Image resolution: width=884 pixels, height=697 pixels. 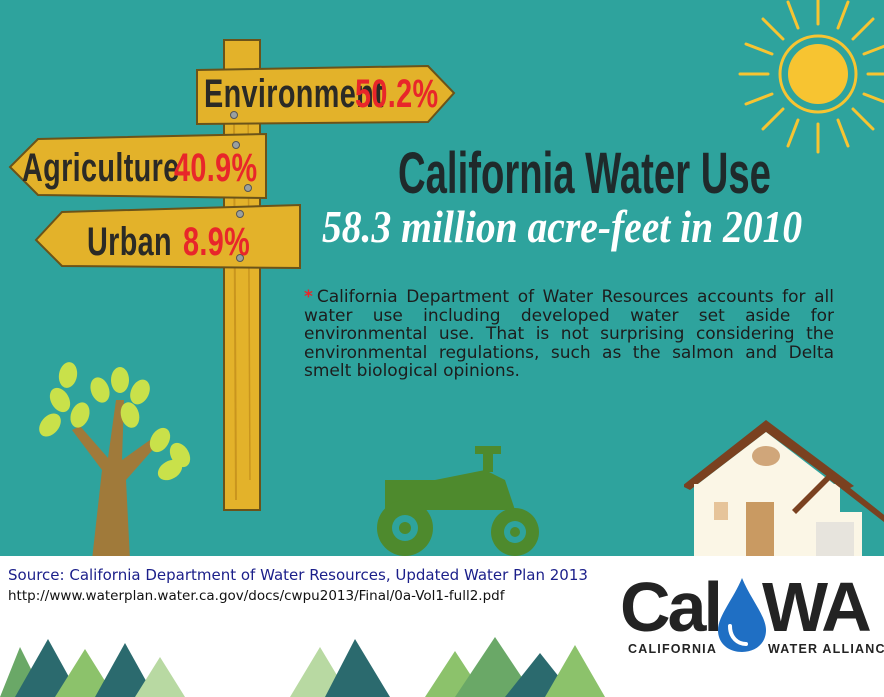 What do you see at coordinates (294, 94) in the screenshot?
I see `sign-environment-label: Environment` at bounding box center [294, 94].